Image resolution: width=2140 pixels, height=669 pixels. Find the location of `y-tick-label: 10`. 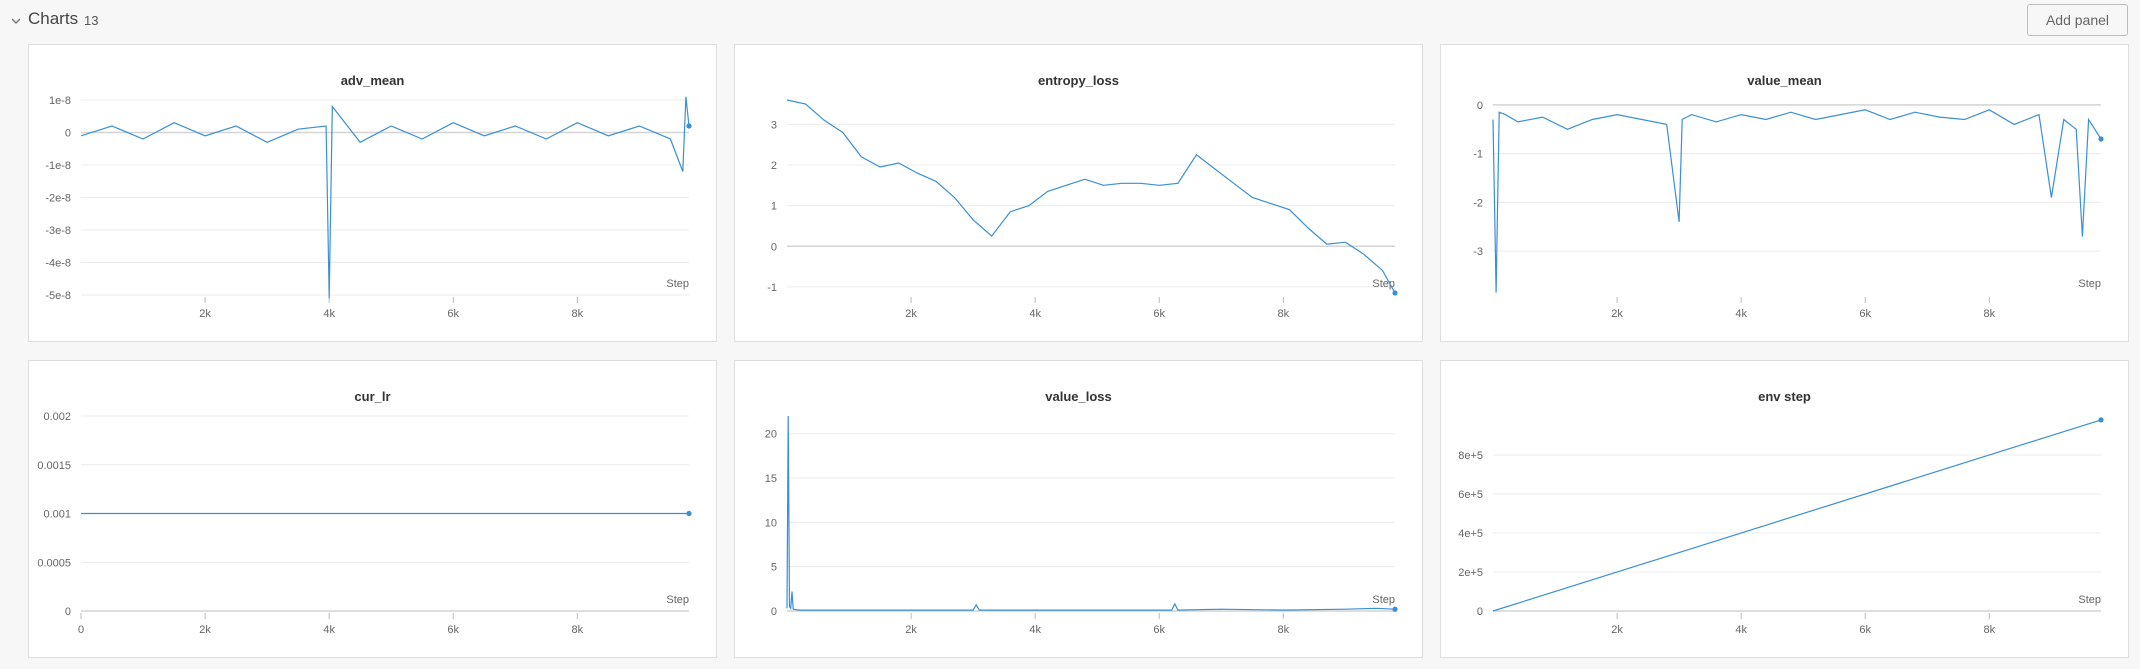

y-tick-label: 10 is located at coordinates (771, 523).